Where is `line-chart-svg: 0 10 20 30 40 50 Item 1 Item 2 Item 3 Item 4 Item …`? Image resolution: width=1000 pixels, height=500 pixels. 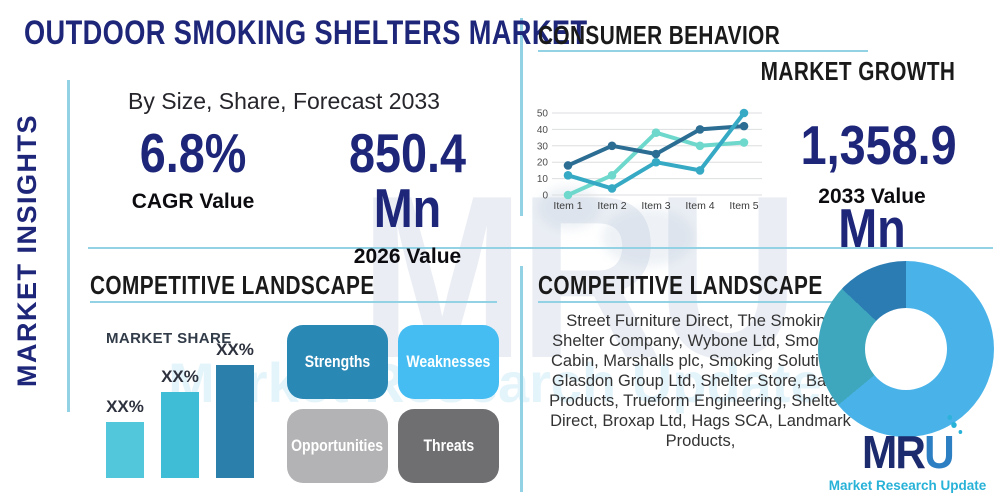
line-chart-svg: 0 10 20 30 40 50 Item 1 Item 2 Item 3 Item 4 Item … is located at coordinates (649, 160).